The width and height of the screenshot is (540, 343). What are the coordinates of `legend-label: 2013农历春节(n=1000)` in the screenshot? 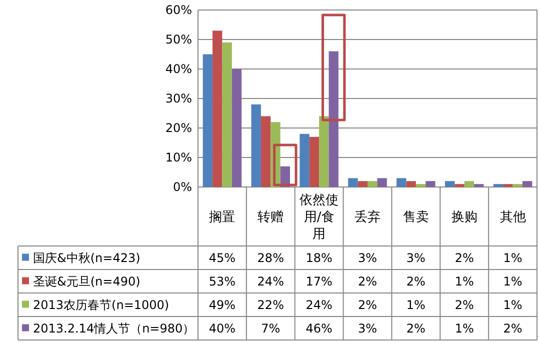 It's located at (101, 305).